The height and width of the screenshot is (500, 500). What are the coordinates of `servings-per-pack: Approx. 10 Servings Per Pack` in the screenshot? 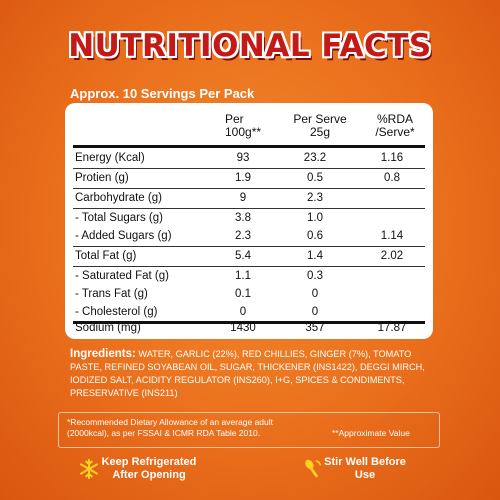 It's located at (162, 93).